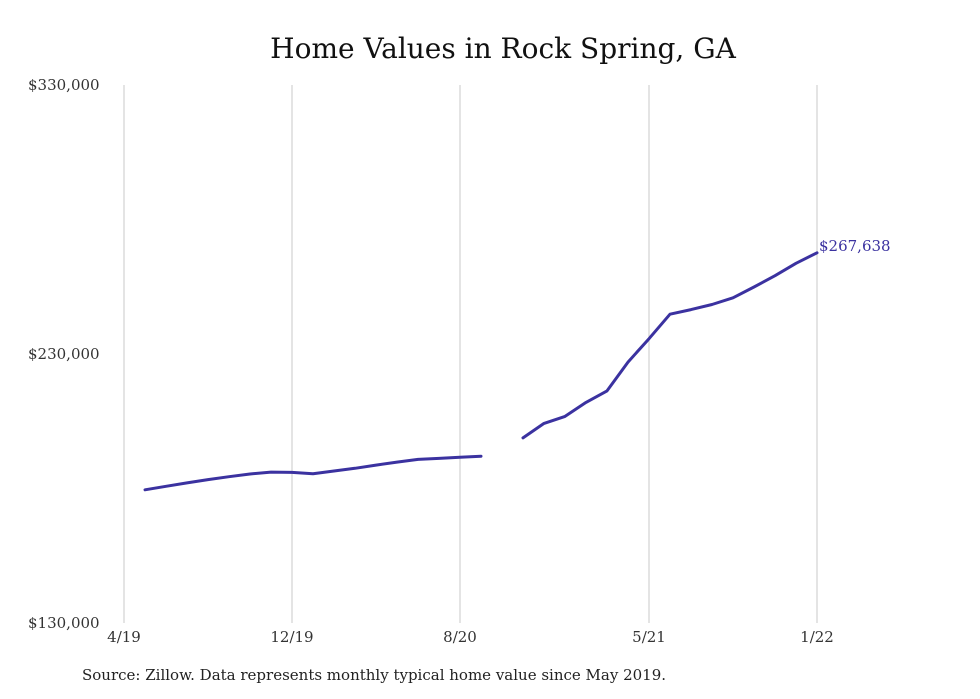 Image resolution: width=980 pixels, height=699 pixels. I want to click on y-axis-ticks: $130,000 $230,000 $330,000, so click(64, 354).